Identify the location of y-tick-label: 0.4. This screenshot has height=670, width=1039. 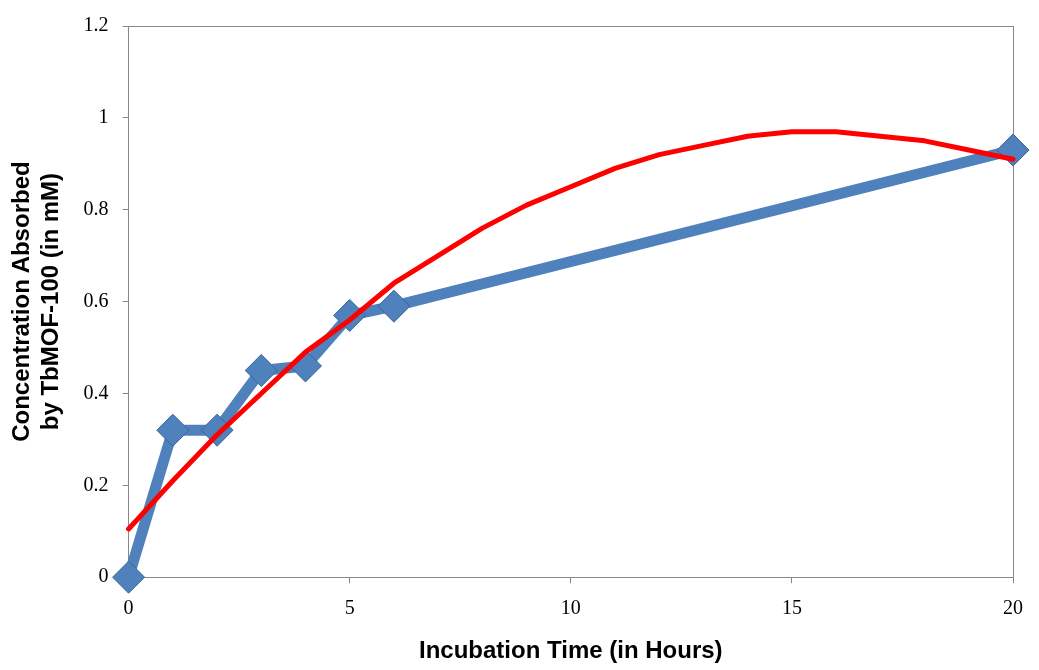
(96, 391).